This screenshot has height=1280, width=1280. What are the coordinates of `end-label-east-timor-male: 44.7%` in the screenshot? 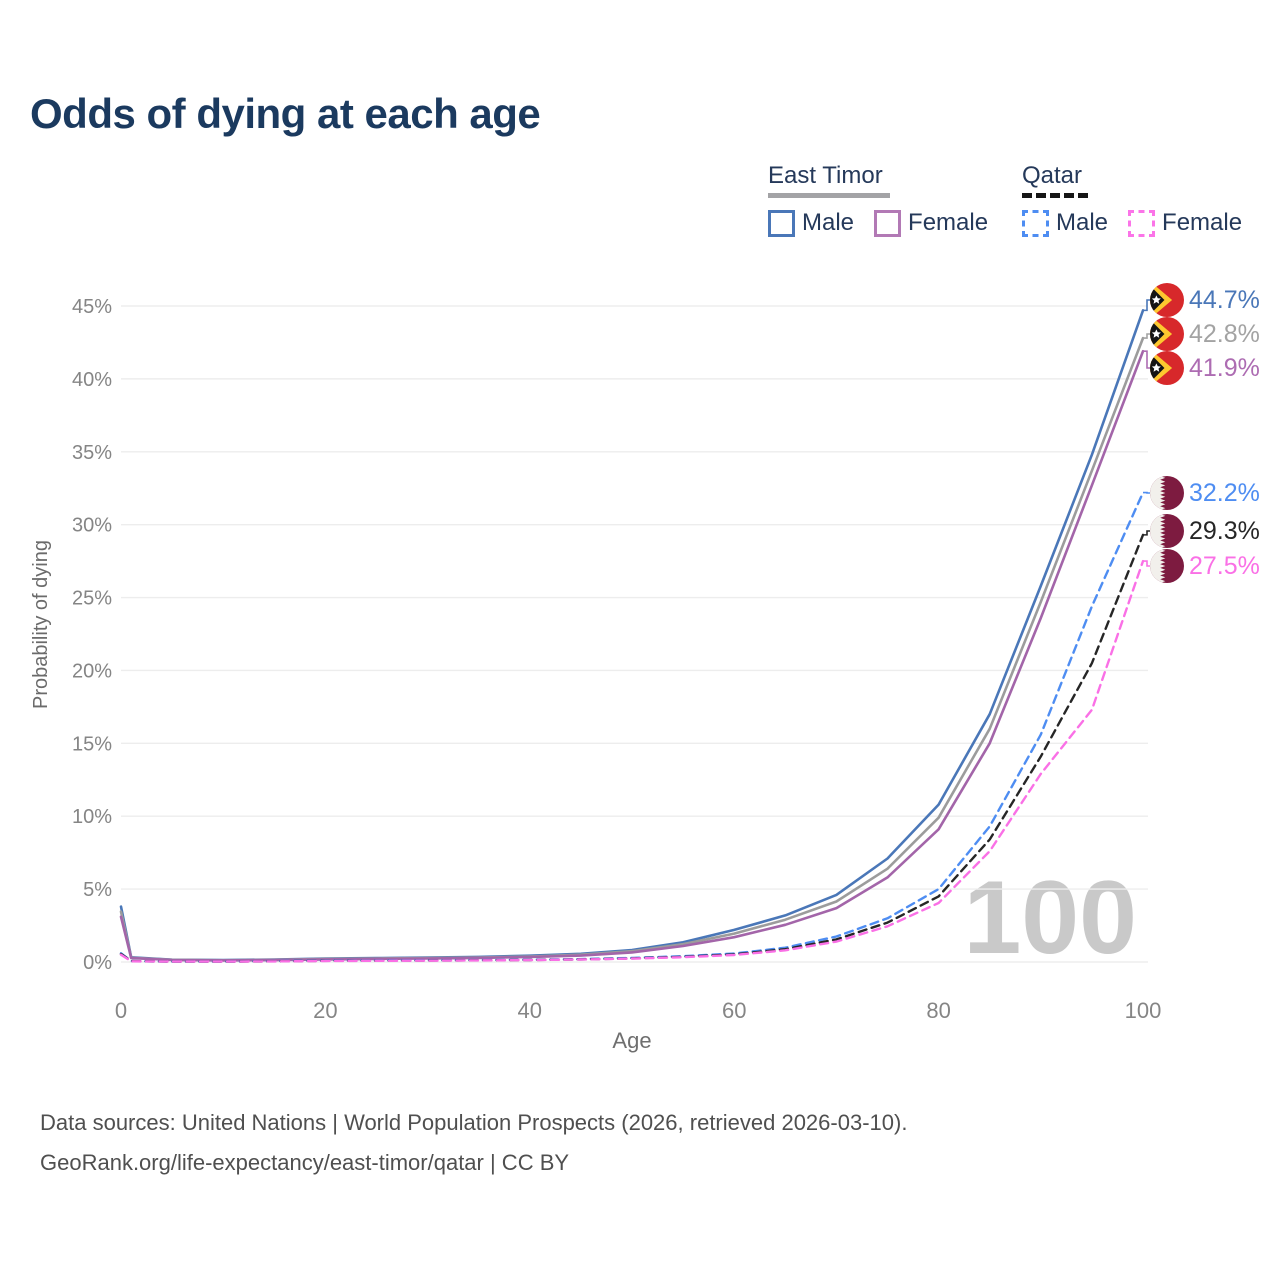 It's located at (1205, 300).